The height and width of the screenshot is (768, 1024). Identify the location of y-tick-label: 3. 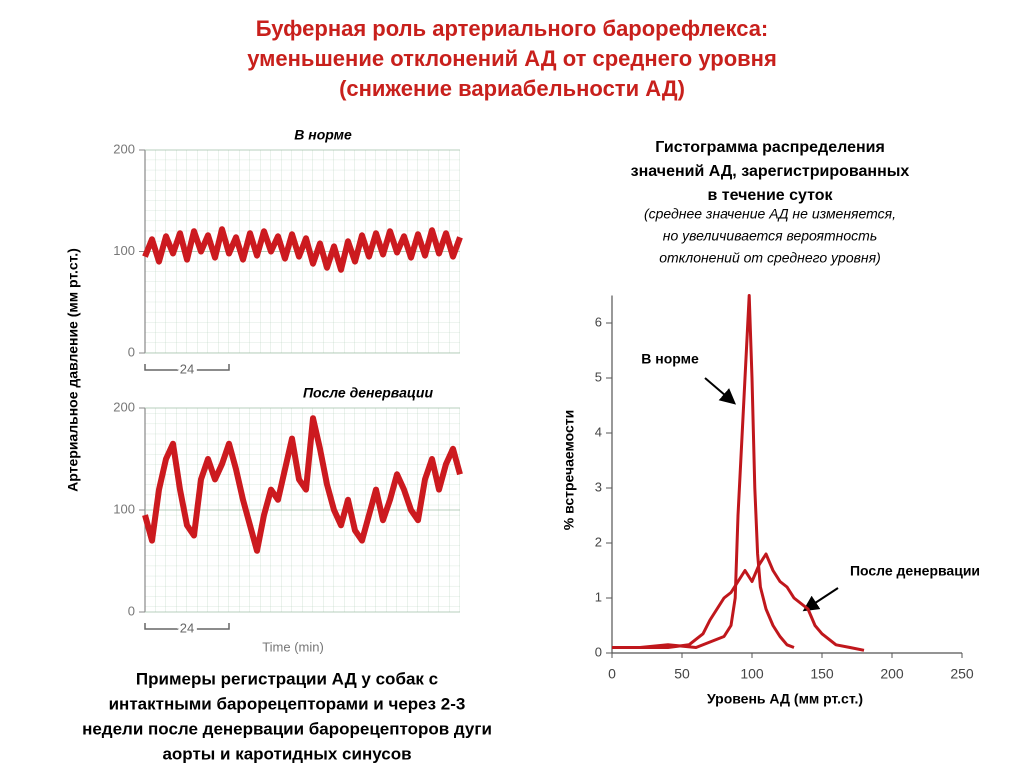
(598, 486).